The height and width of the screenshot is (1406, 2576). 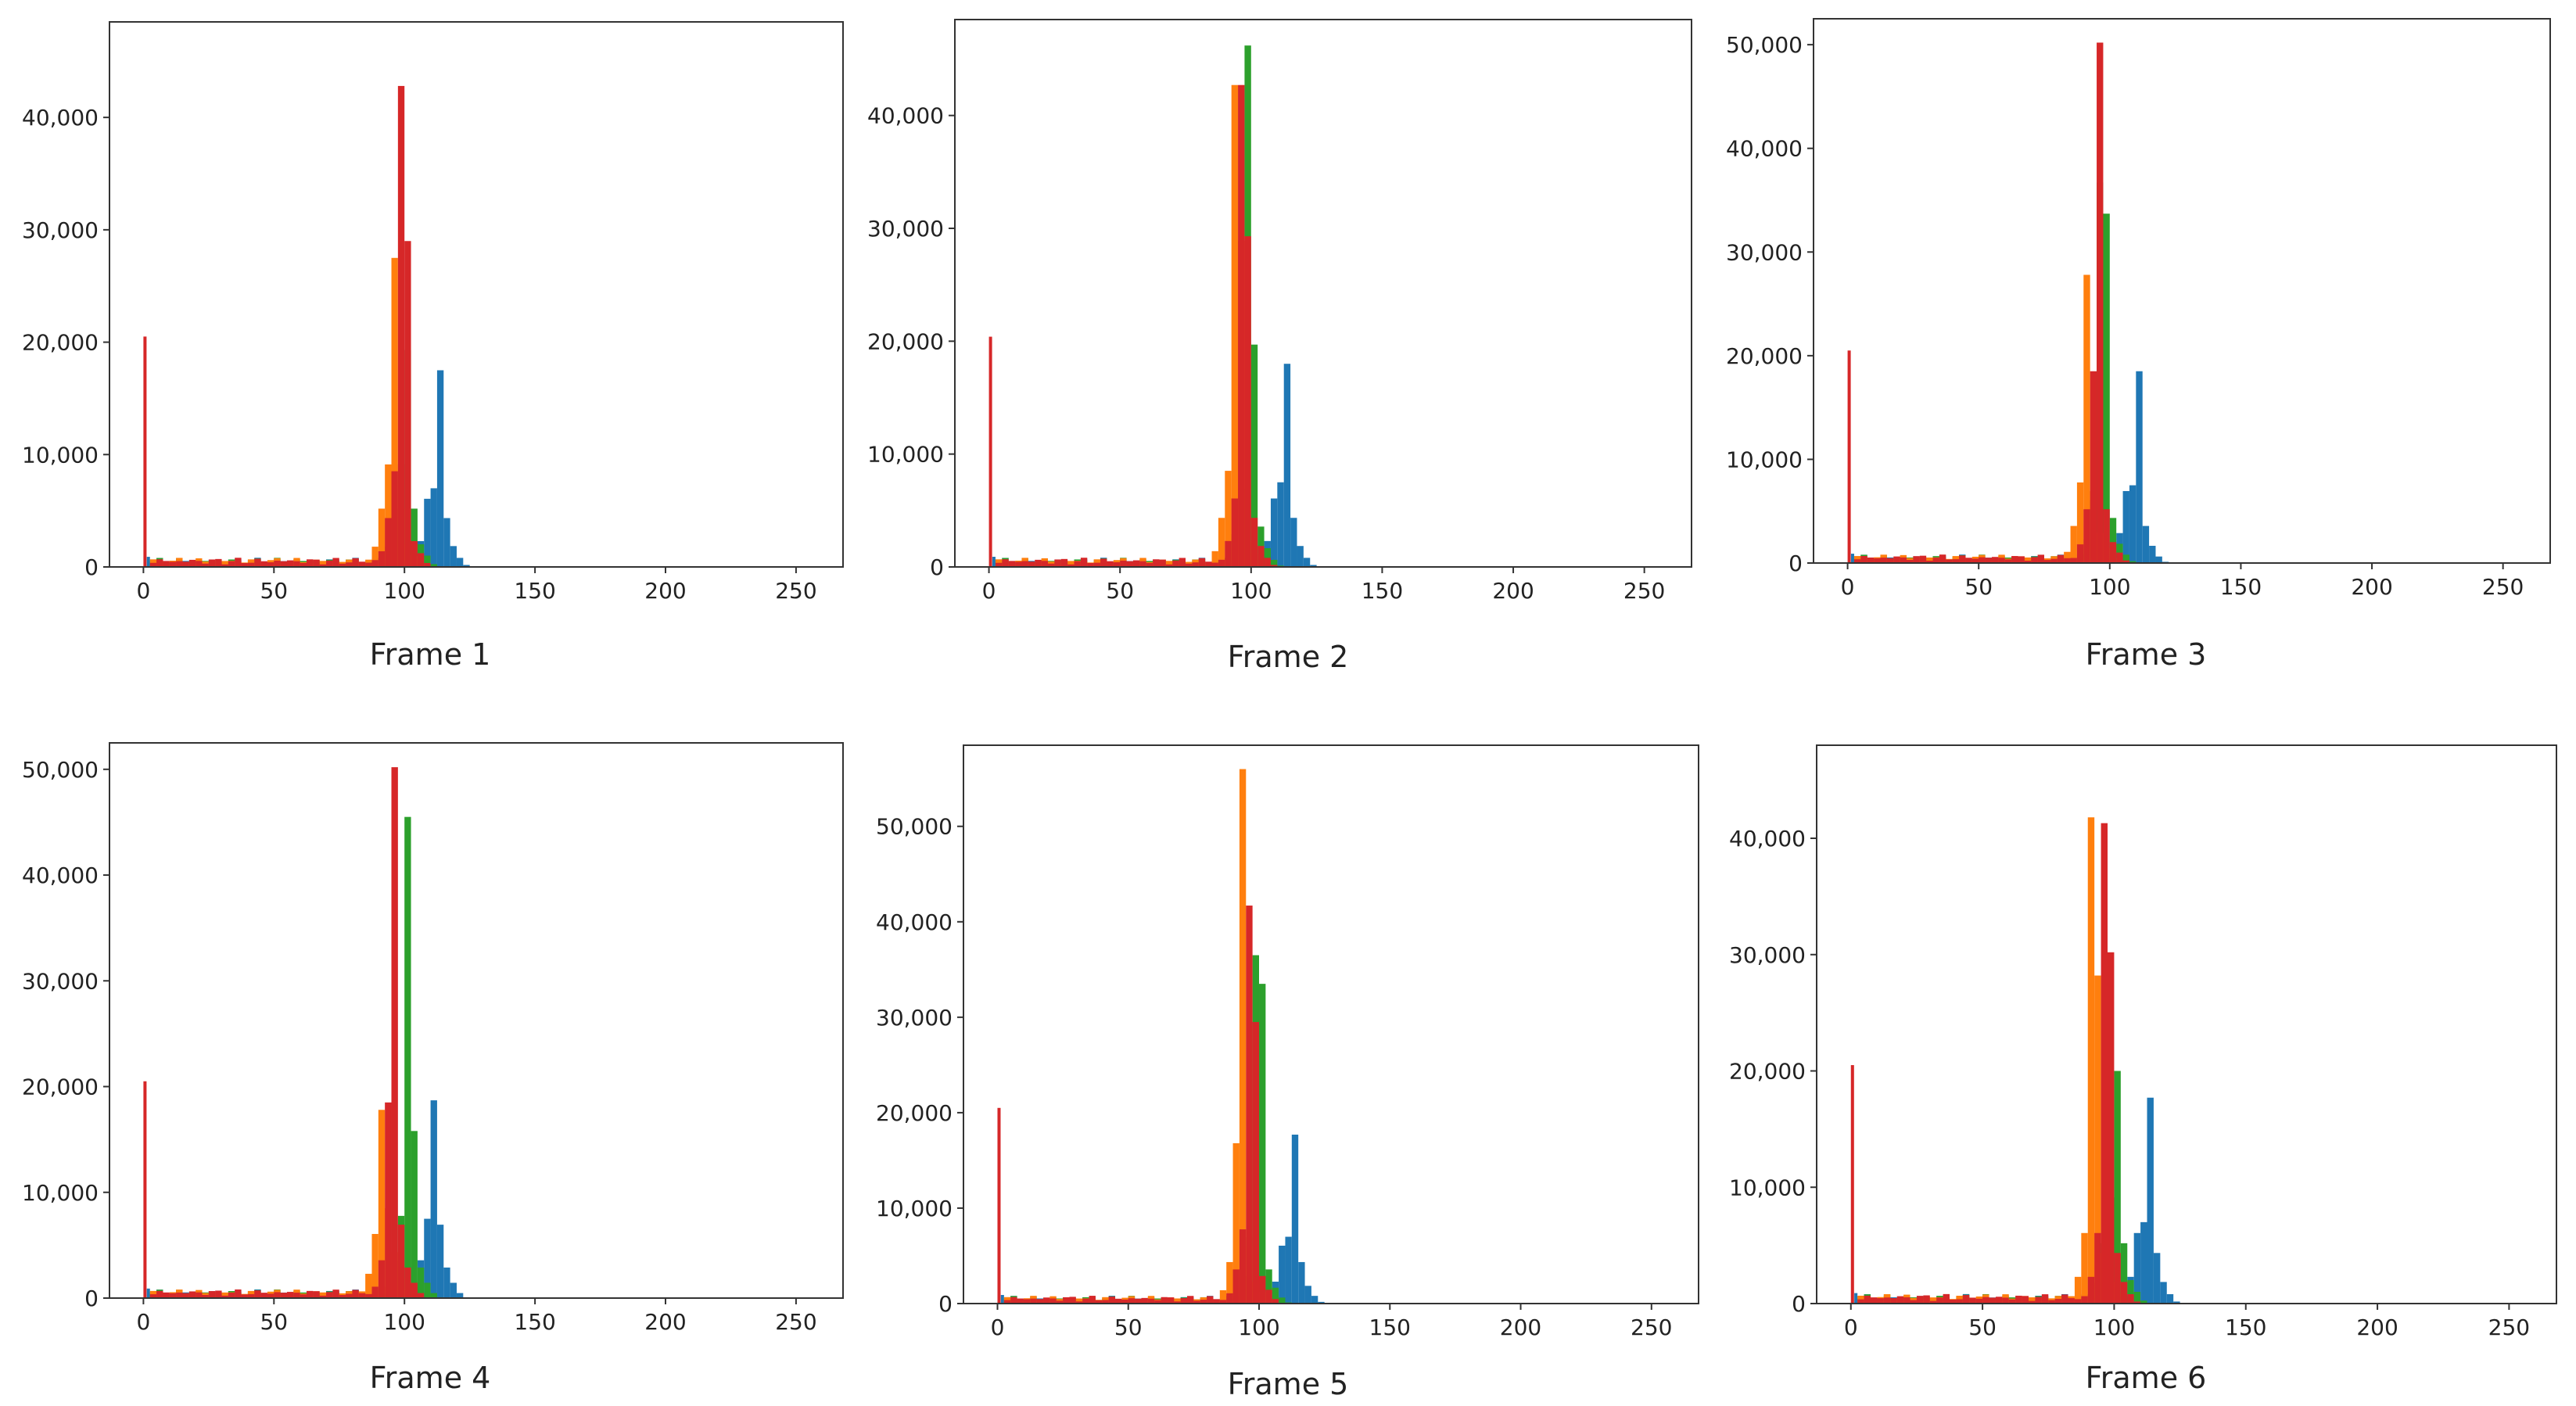 What do you see at coordinates (1651, 1327) in the screenshot?
I see `x-tick-label: 250` at bounding box center [1651, 1327].